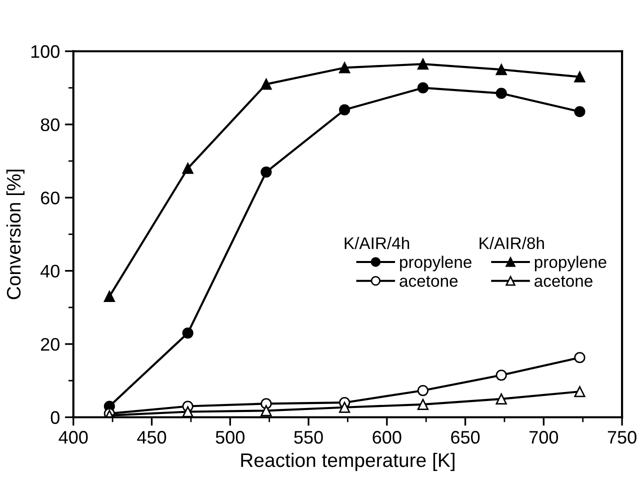 The width and height of the screenshot is (638, 488). What do you see at coordinates (347, 461) in the screenshot?
I see `x-axis-title: Reaction temperature [K]` at bounding box center [347, 461].